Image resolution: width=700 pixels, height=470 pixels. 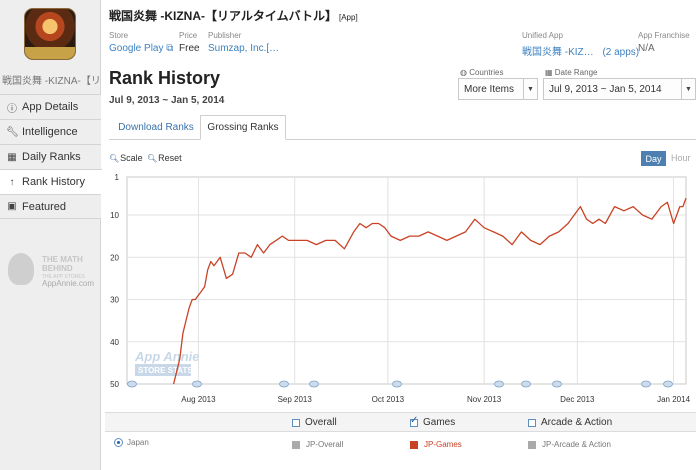 What do you see at coordinates (126, 158) in the screenshot?
I see `scale-button: 🔍︎Scale` at bounding box center [126, 158].